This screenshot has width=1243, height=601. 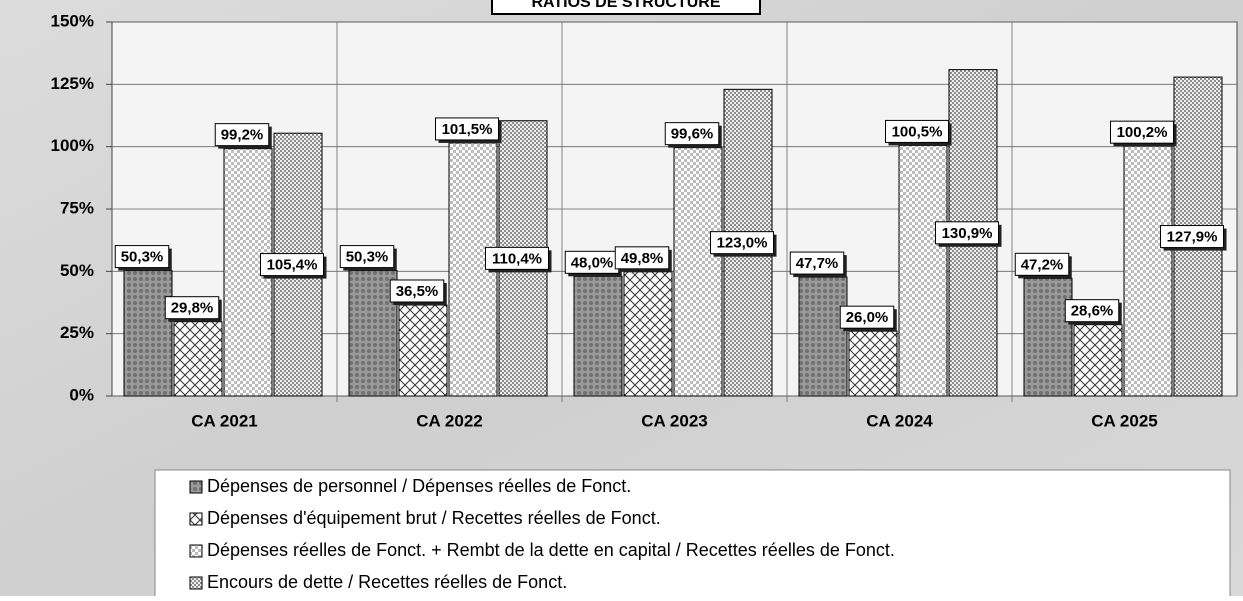 I want to click on x-tick-label: CA 2023, so click(x=674, y=420).